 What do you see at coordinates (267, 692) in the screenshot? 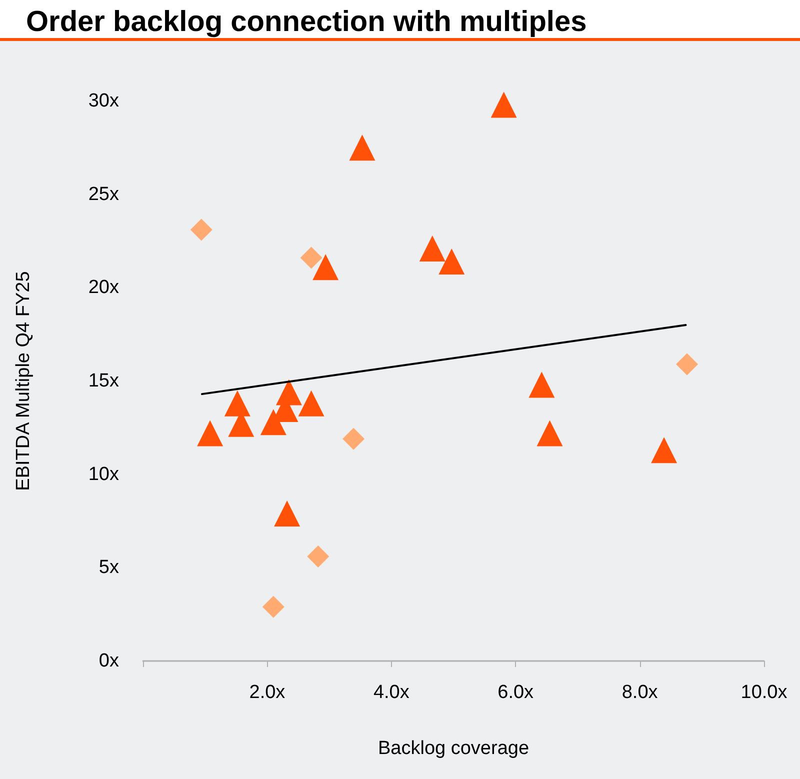
I see `x-tick-label: 2.0x` at bounding box center [267, 692].